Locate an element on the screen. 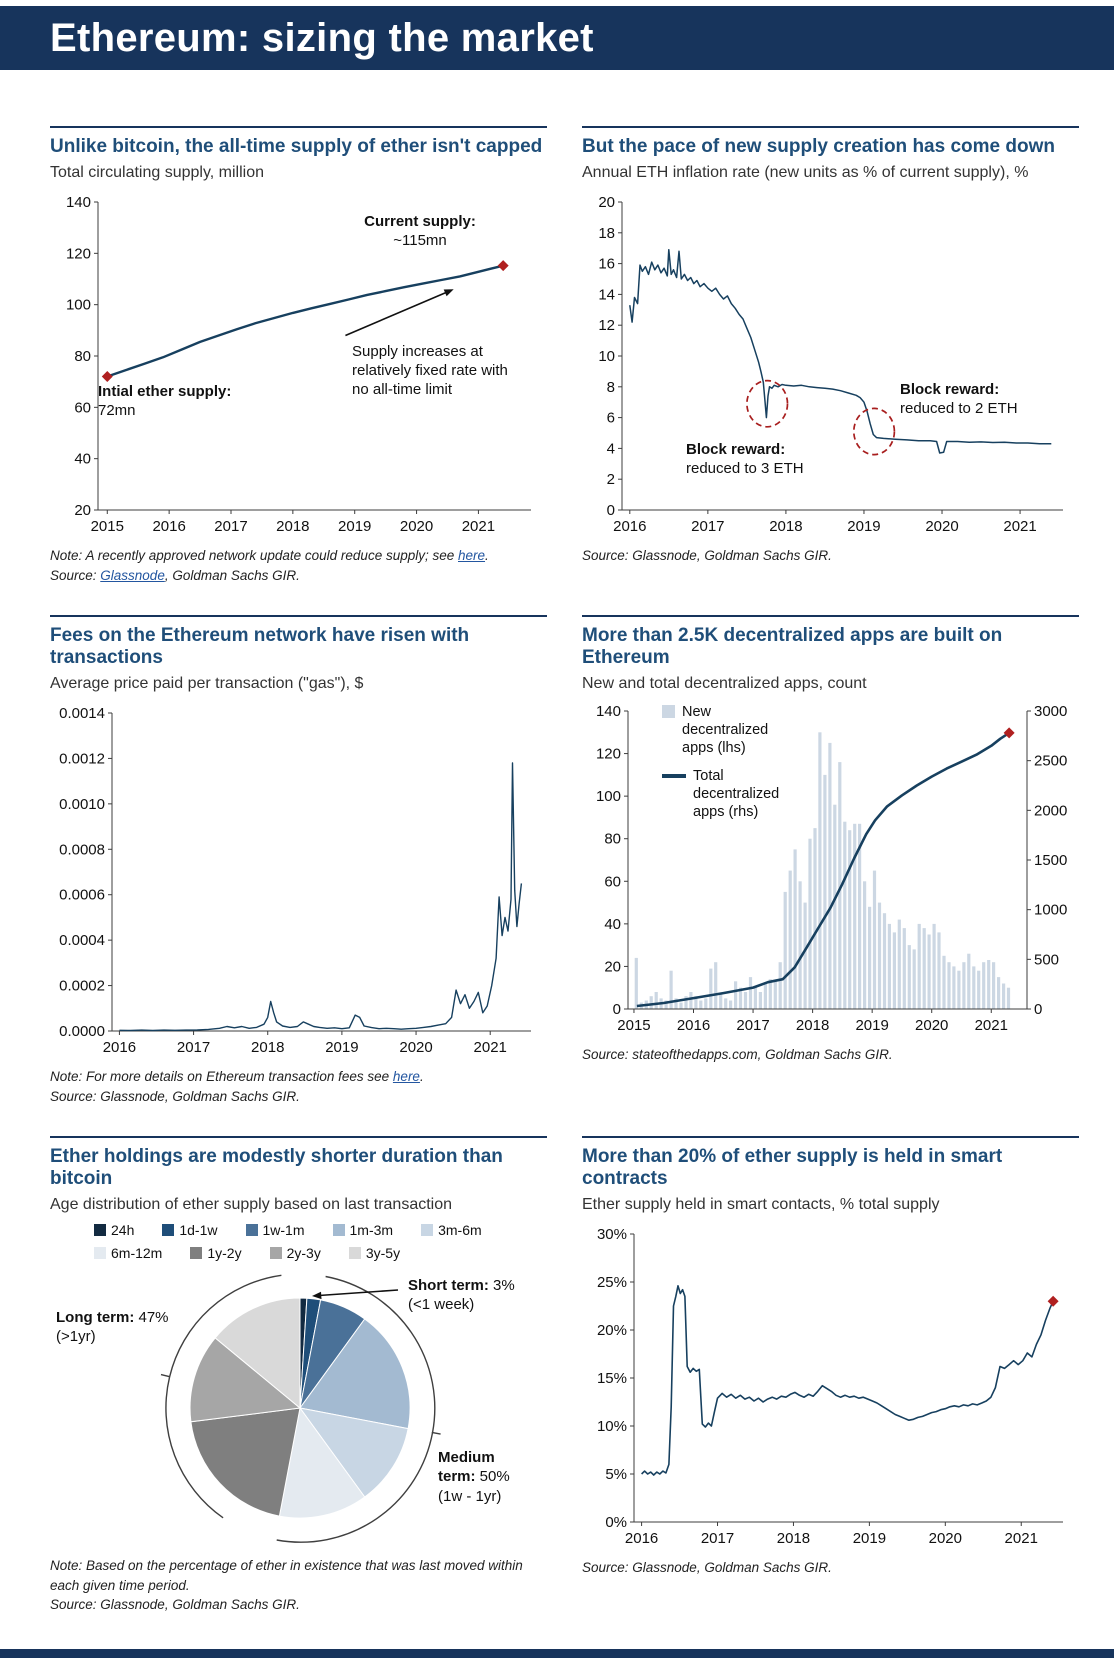 The image size is (1114, 1658). annotation-bold: Block reward: is located at coordinates (736, 449).